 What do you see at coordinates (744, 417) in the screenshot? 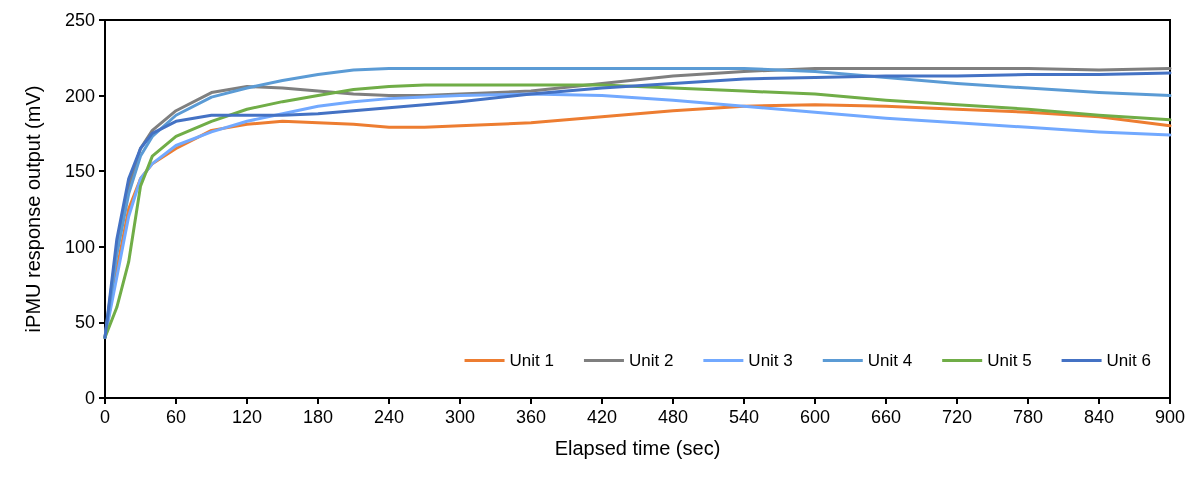
I see `x-tick-label: 540` at bounding box center [744, 417].